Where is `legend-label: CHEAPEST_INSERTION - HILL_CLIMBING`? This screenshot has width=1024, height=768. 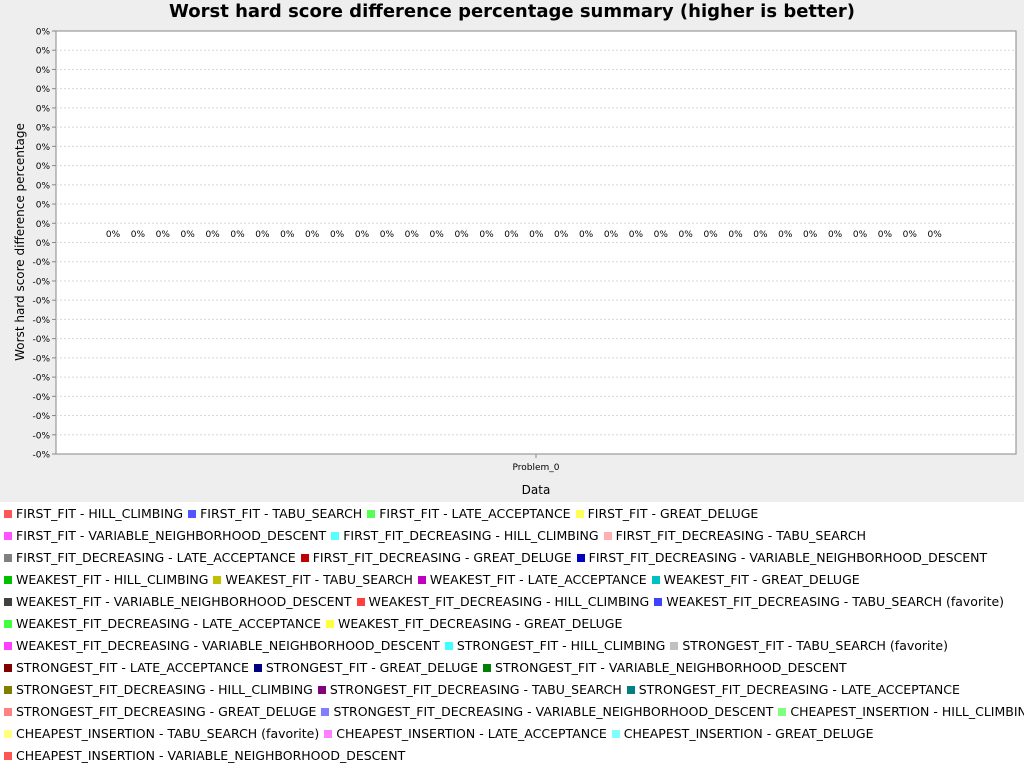
legend-label: CHEAPEST_INSERTION - HILL_CLIMBING is located at coordinates (907, 711).